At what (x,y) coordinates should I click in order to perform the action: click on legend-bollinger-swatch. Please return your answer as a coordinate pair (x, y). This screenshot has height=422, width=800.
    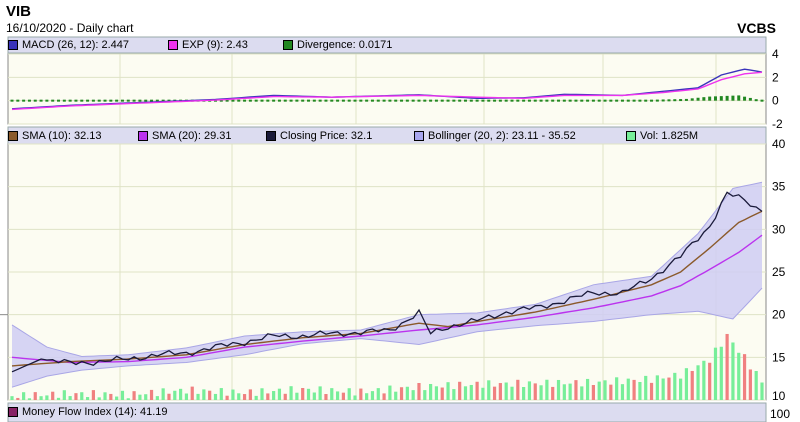
    Looking at the image, I should click on (419, 136).